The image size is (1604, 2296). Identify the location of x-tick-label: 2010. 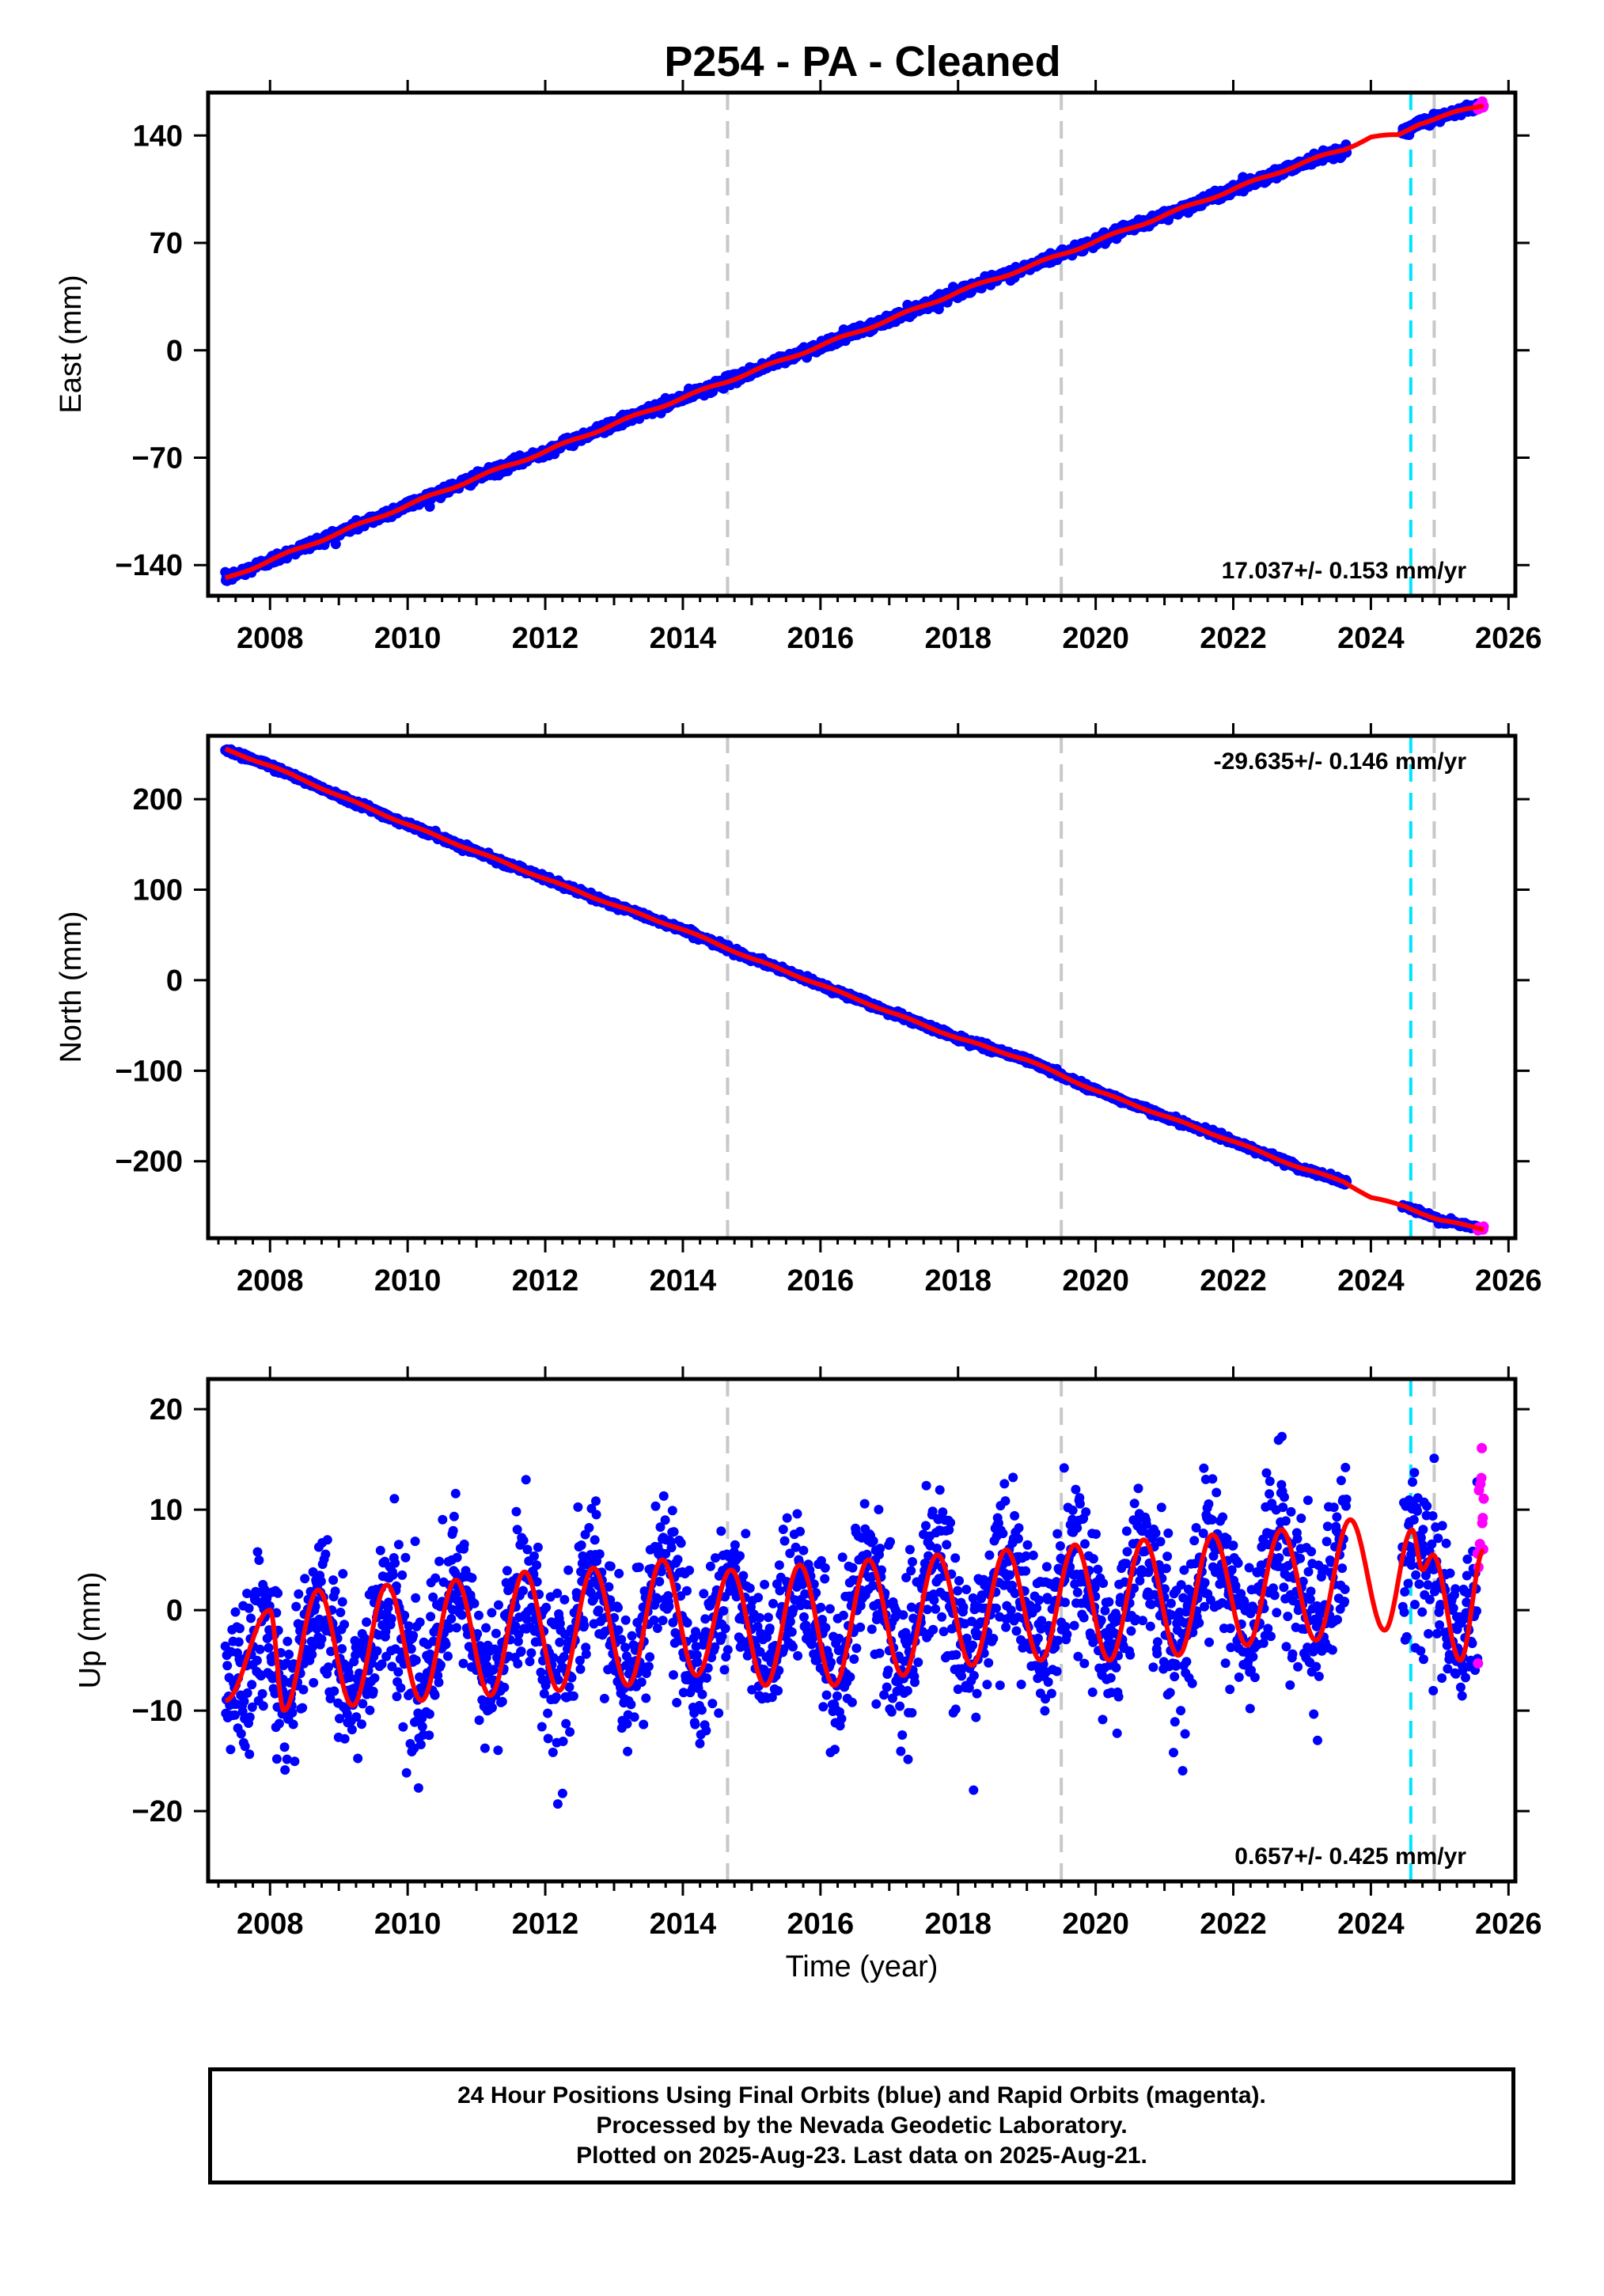
(408, 638).